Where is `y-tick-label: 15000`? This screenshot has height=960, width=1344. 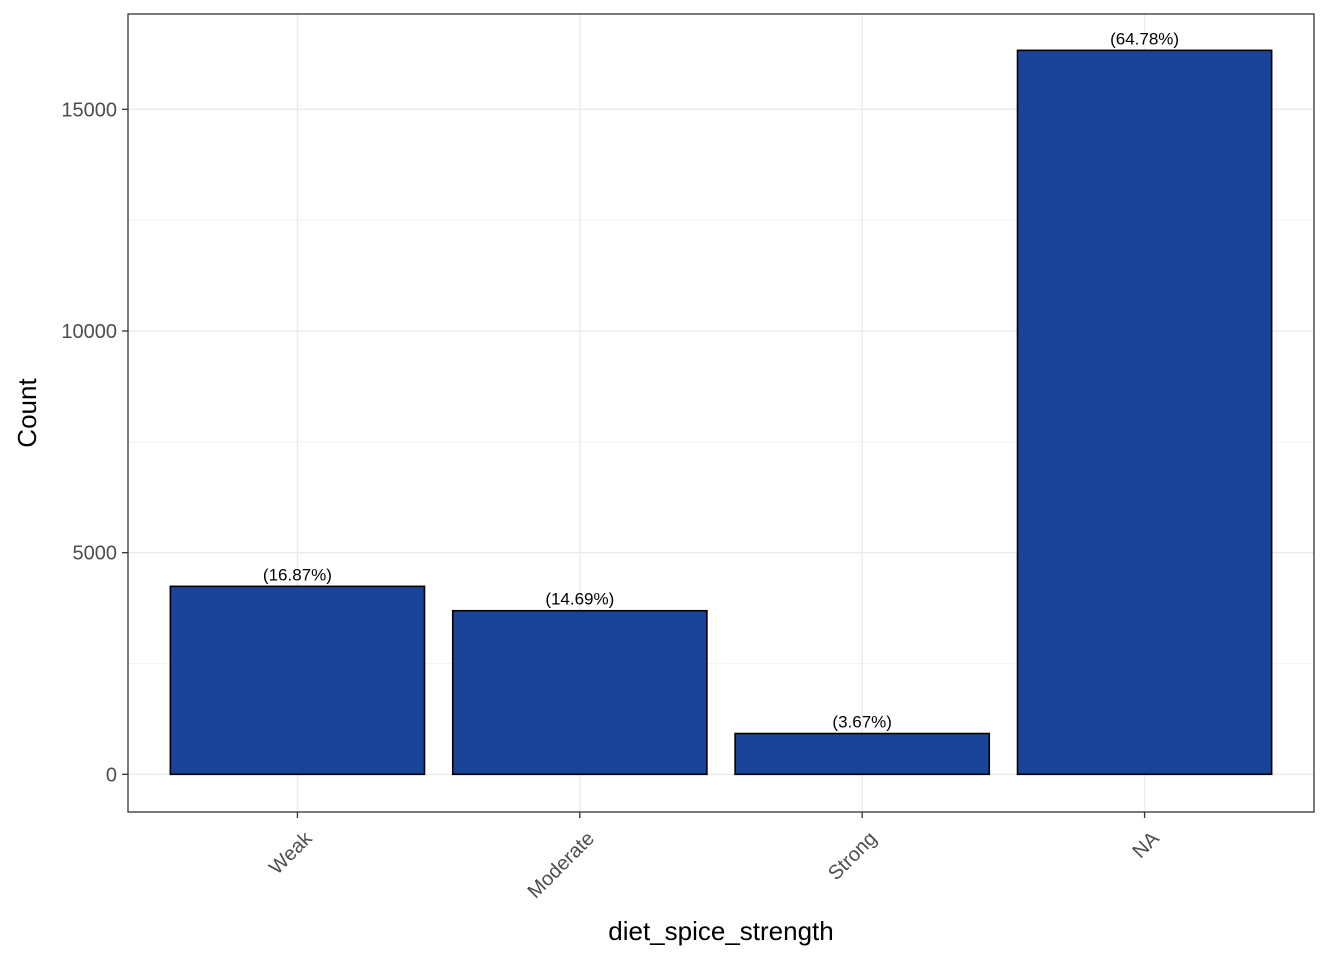
y-tick-label: 15000 is located at coordinates (89, 110).